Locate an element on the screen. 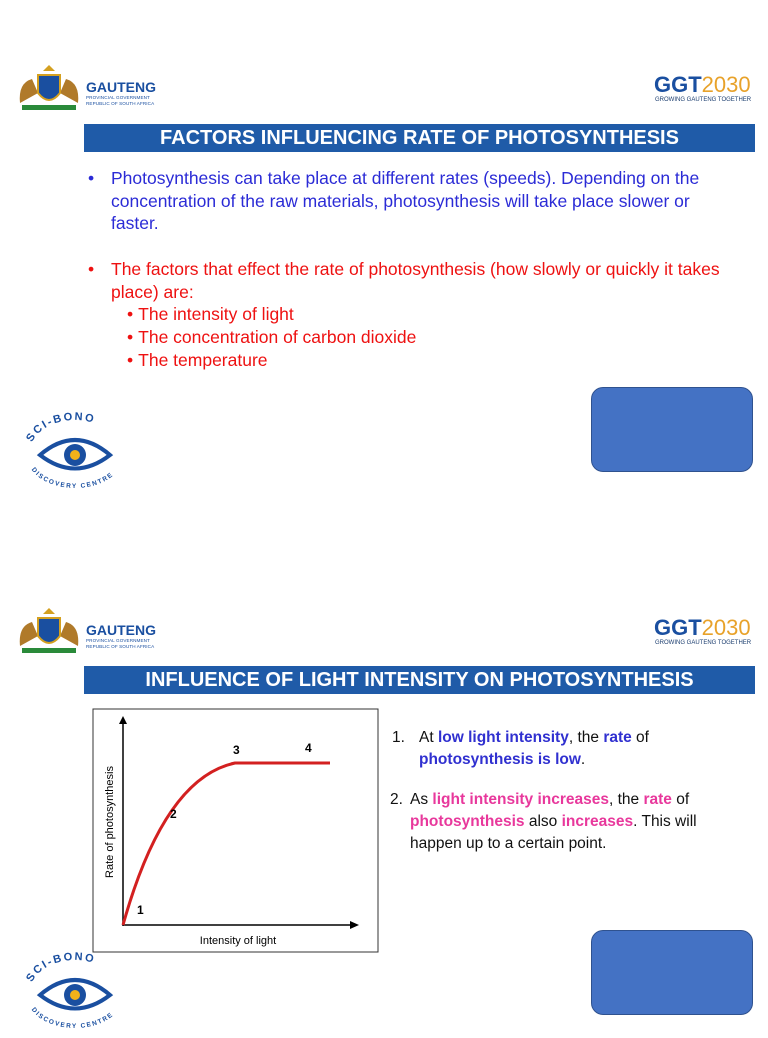 The width and height of the screenshot is (768, 1038). sub-bullet: The concentration of carbon dioxide is located at coordinates (271, 337).